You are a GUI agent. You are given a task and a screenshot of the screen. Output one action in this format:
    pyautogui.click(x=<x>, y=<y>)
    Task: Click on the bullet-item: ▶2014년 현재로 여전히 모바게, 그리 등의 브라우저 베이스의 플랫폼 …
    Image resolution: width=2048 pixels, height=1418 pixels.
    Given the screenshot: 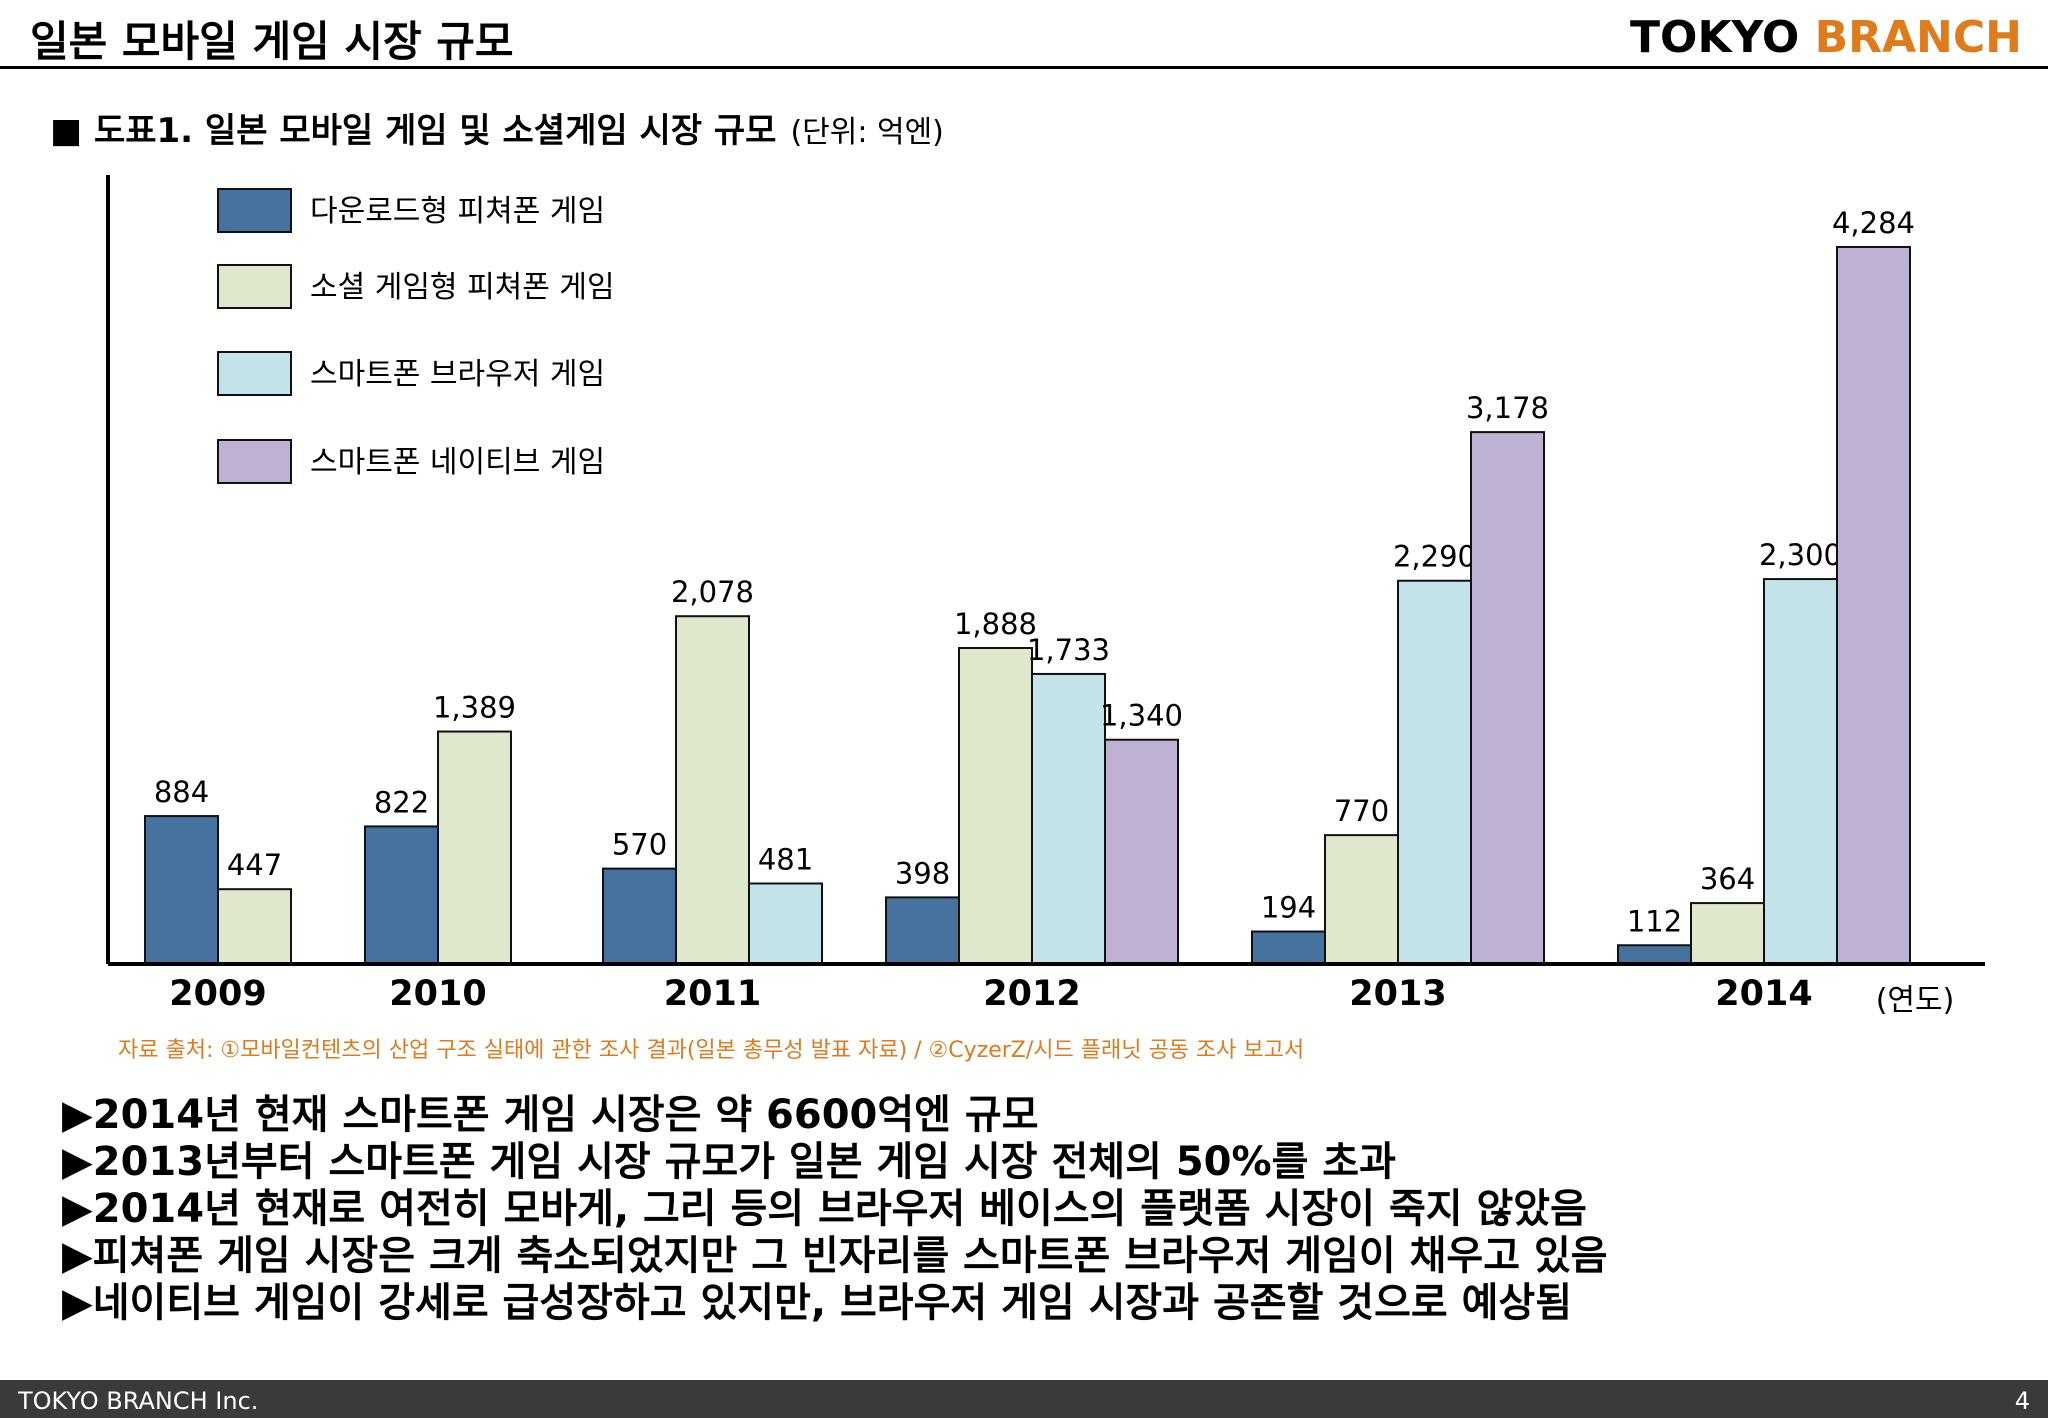 What is the action you would take?
    pyautogui.click(x=824, y=1209)
    